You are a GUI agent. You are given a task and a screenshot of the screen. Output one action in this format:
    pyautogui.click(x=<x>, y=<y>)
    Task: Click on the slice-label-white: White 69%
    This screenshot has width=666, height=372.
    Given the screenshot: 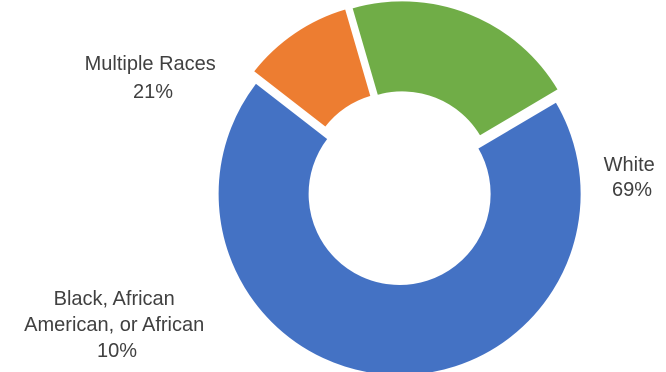 What is the action you would take?
    pyautogui.click(x=632, y=177)
    